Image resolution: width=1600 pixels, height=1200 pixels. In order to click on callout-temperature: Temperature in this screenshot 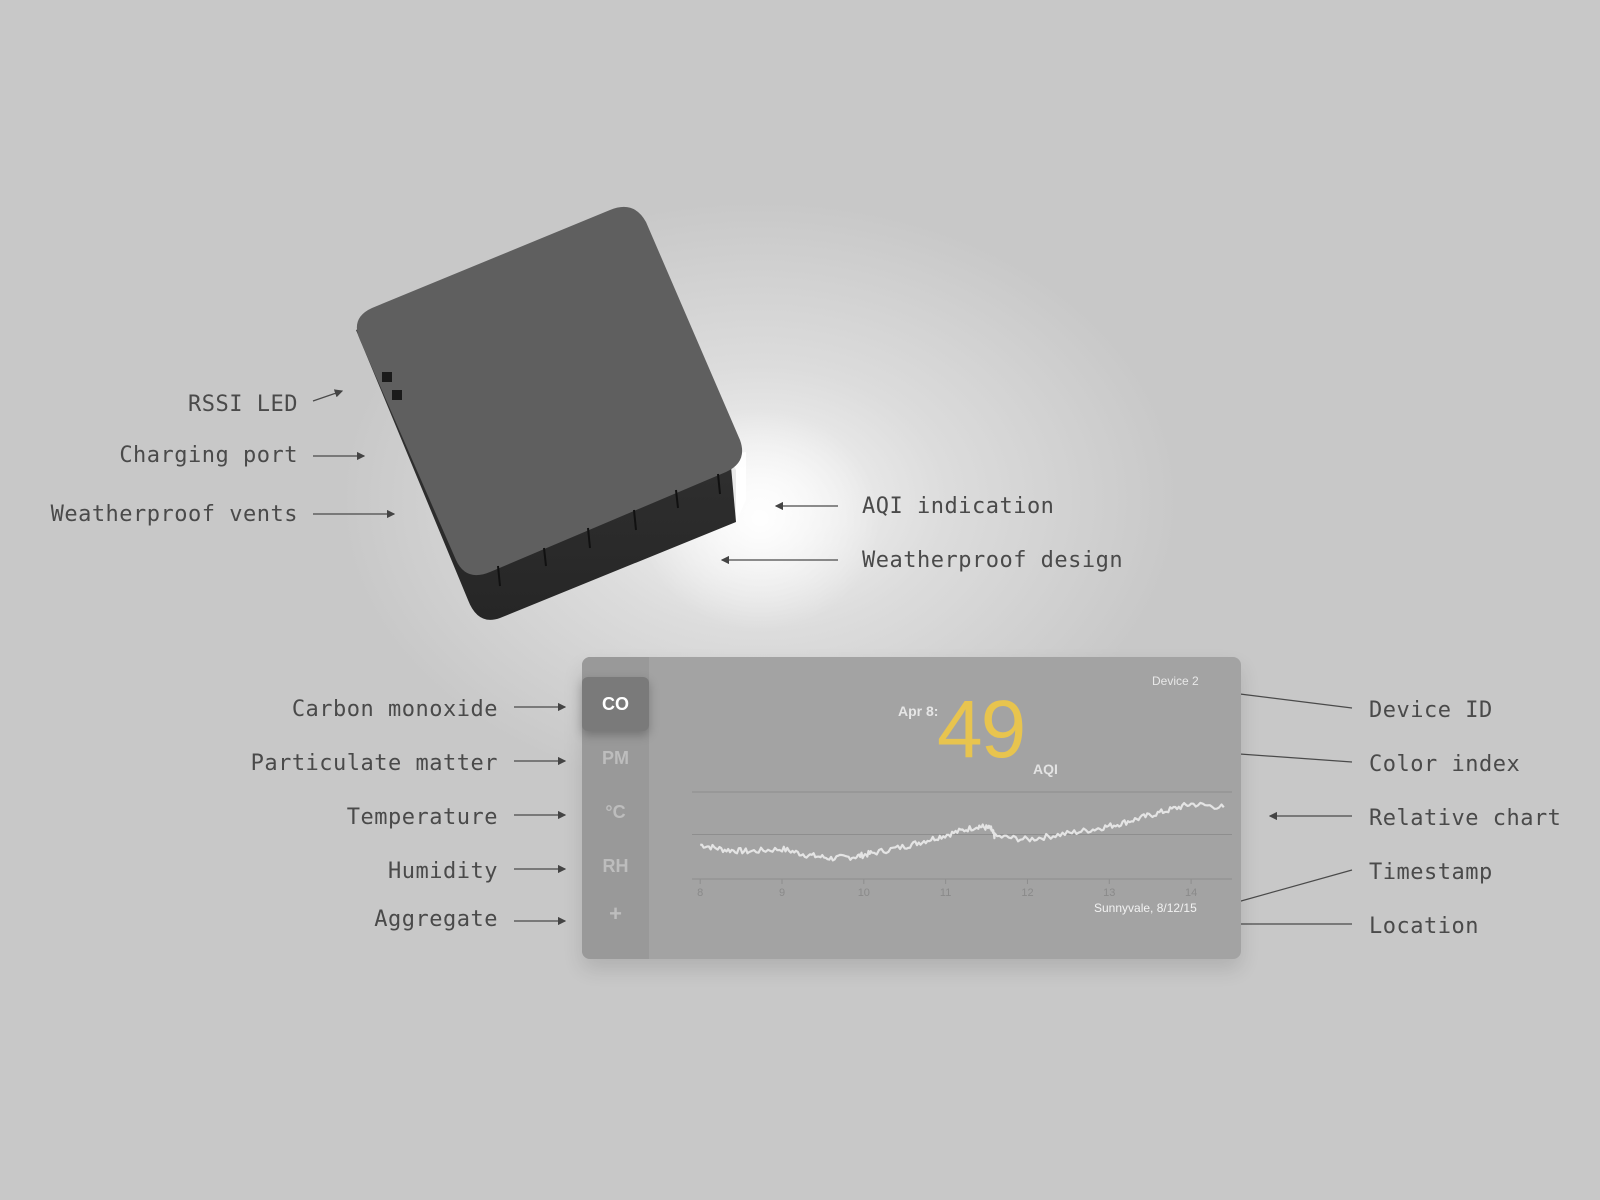, I will do `click(422, 817)`.